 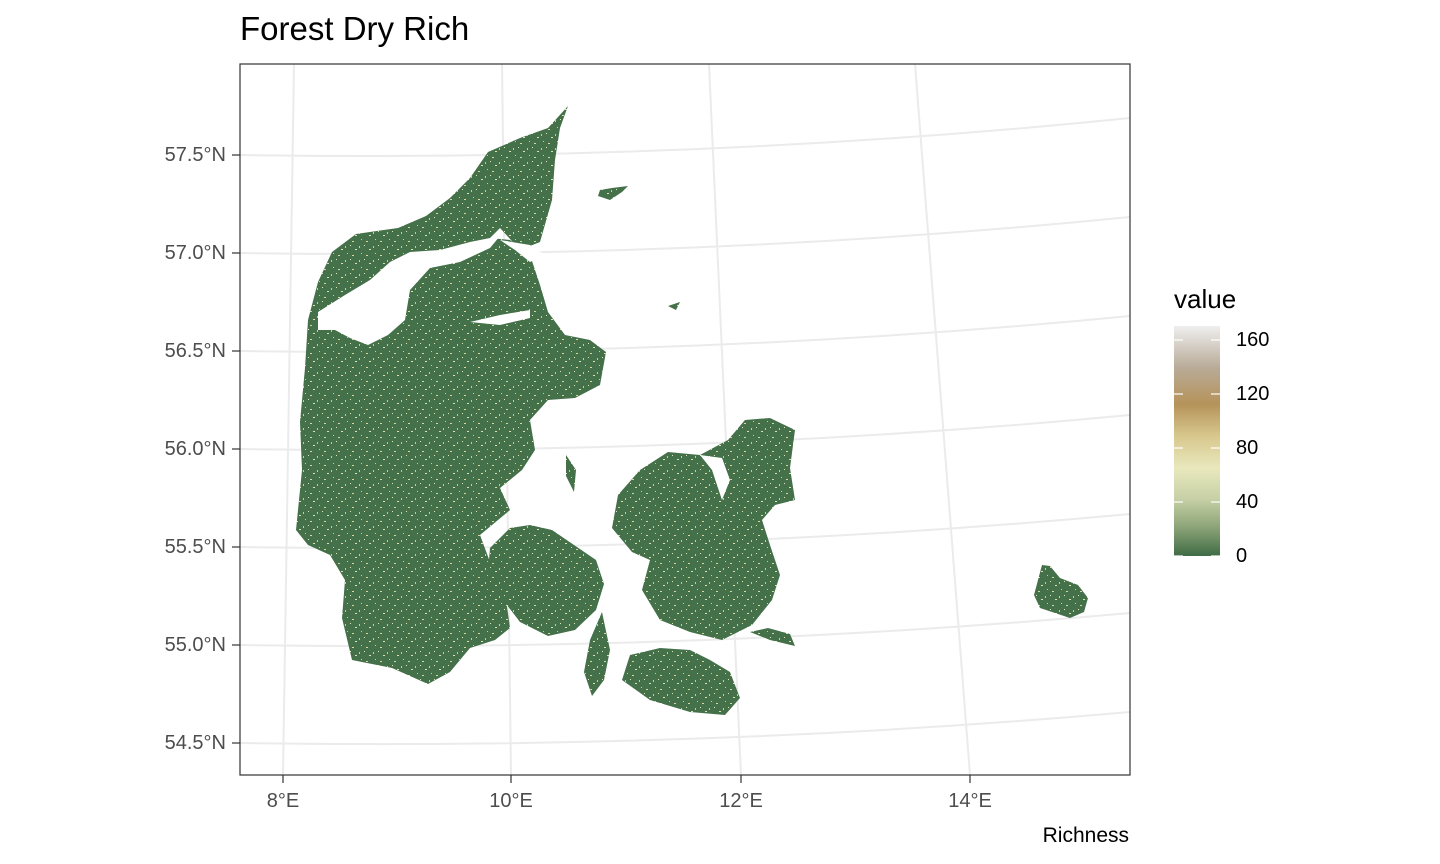 What do you see at coordinates (195, 743) in the screenshot?
I see `y-tick-label: 54.5°N` at bounding box center [195, 743].